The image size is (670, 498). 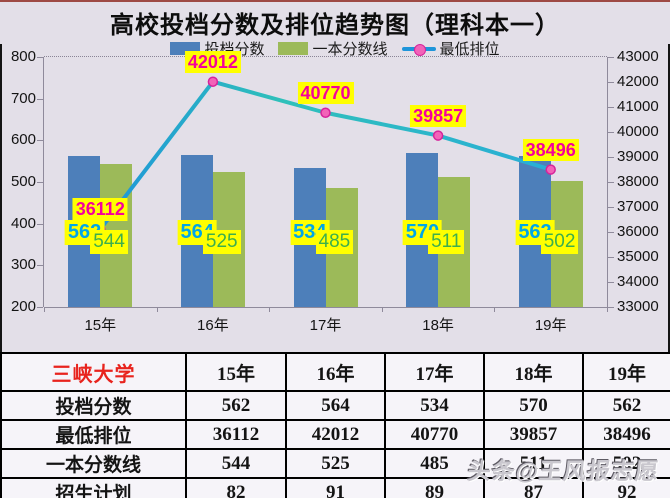 What do you see at coordinates (438, 116) in the screenshot?
I see `rank-value-label: 39857` at bounding box center [438, 116].